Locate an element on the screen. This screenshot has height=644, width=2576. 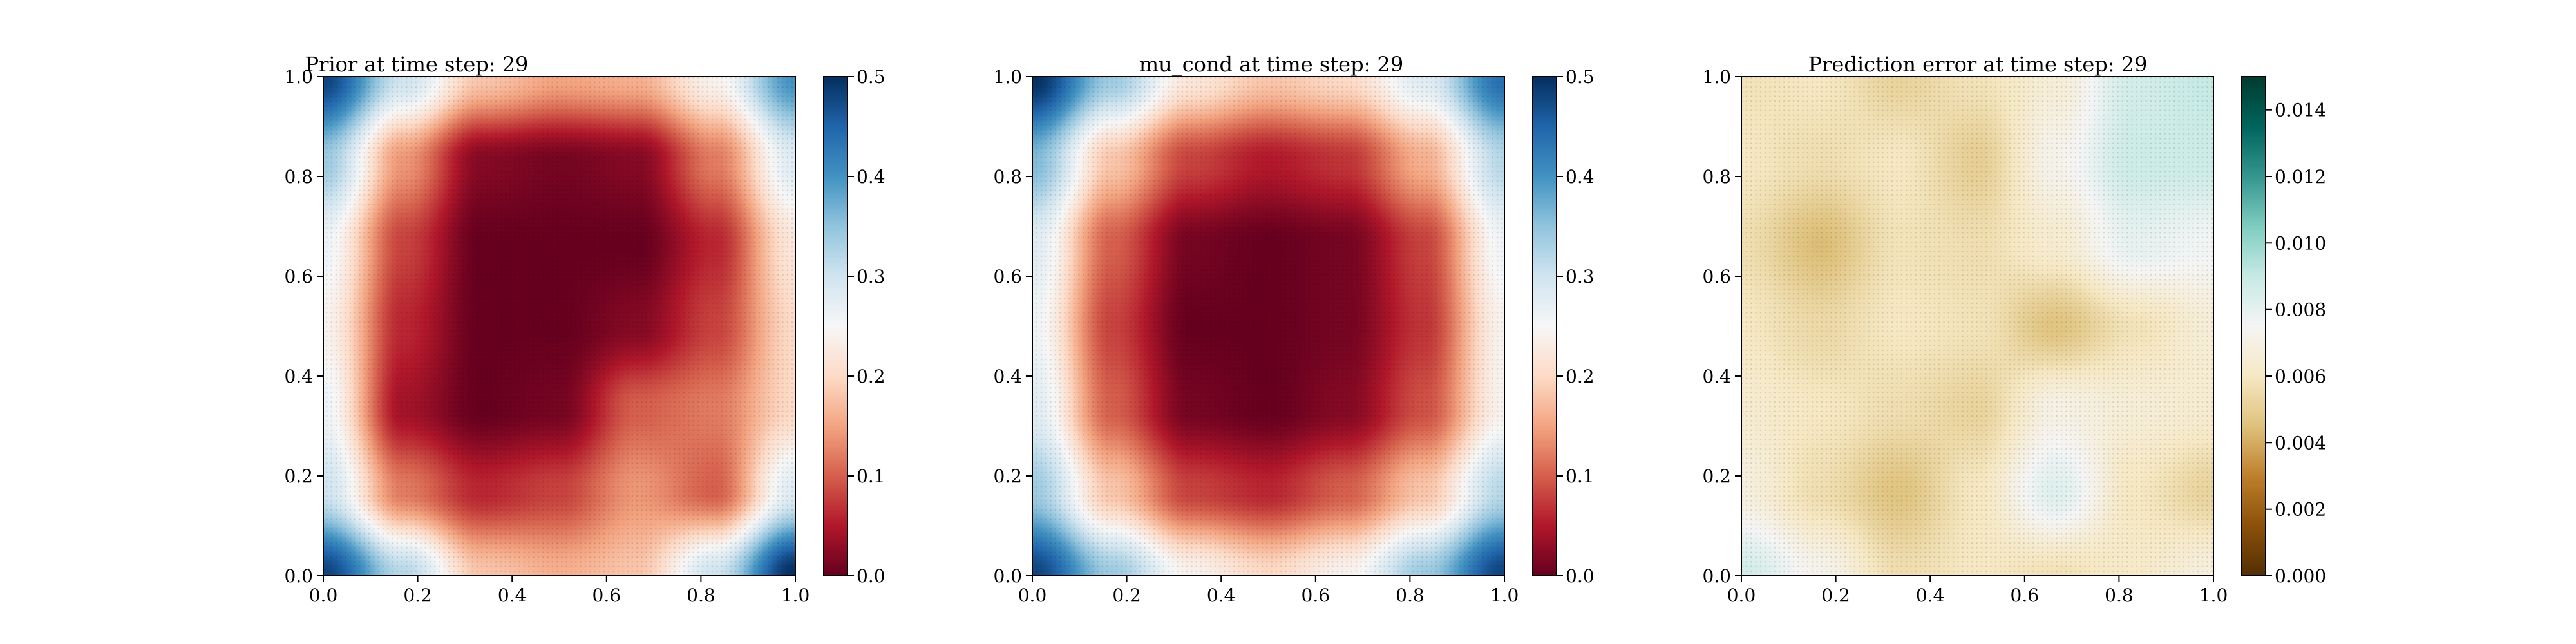
prediction-error-cbtick-label: 0.004 is located at coordinates (2300, 443).